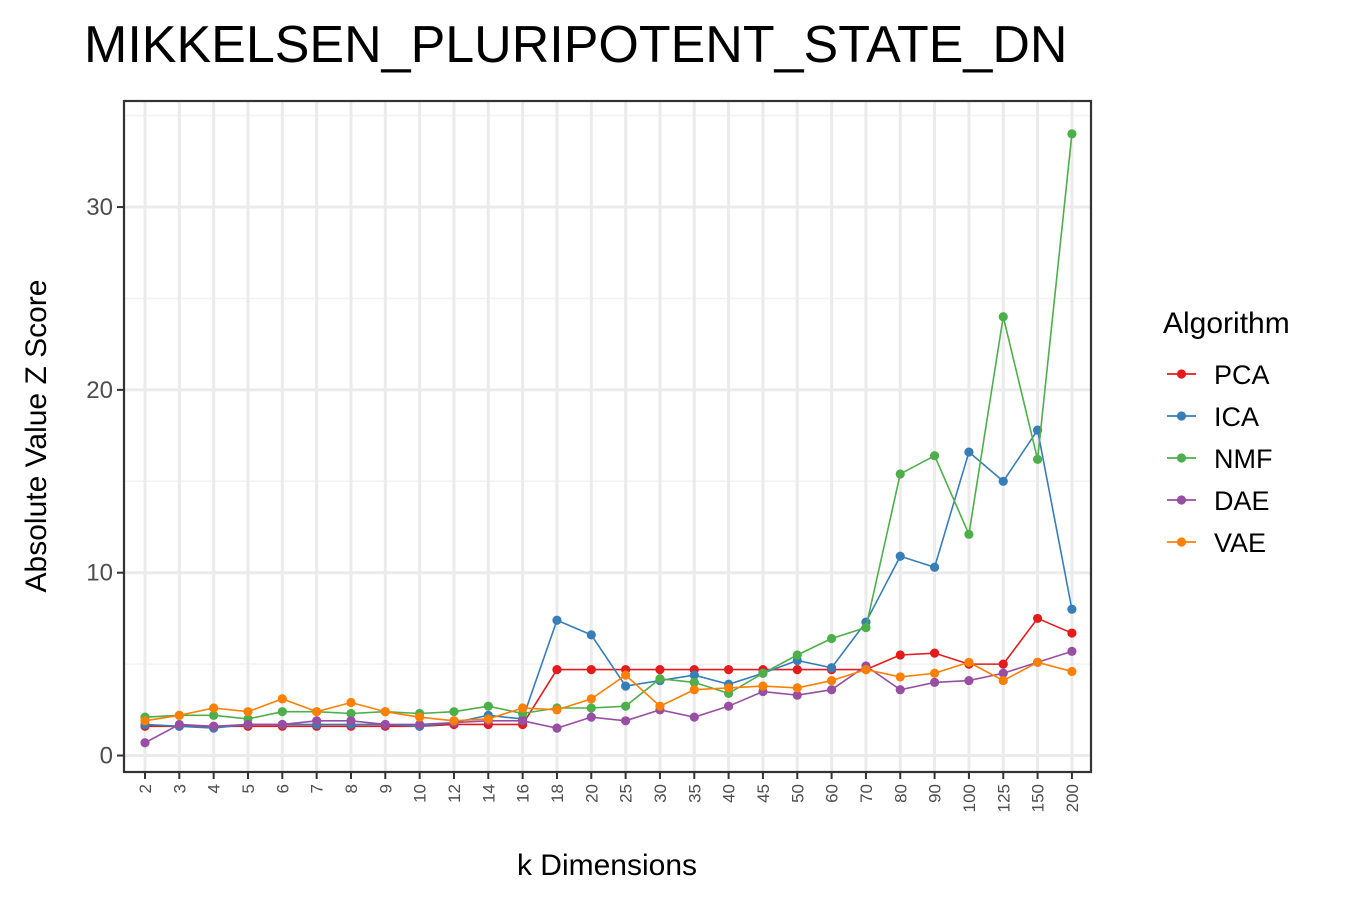 The image size is (1350, 900). What do you see at coordinates (900, 793) in the screenshot?
I see `x-tick-label: 80` at bounding box center [900, 793].